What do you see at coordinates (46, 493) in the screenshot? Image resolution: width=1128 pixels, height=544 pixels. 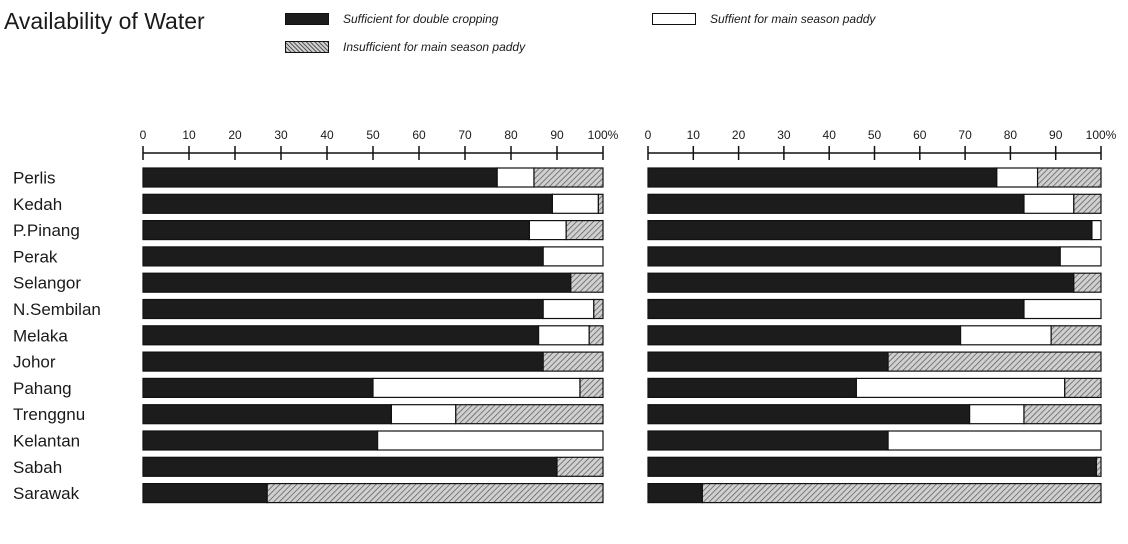 I see `row-label-sarawak: Sarawak` at bounding box center [46, 493].